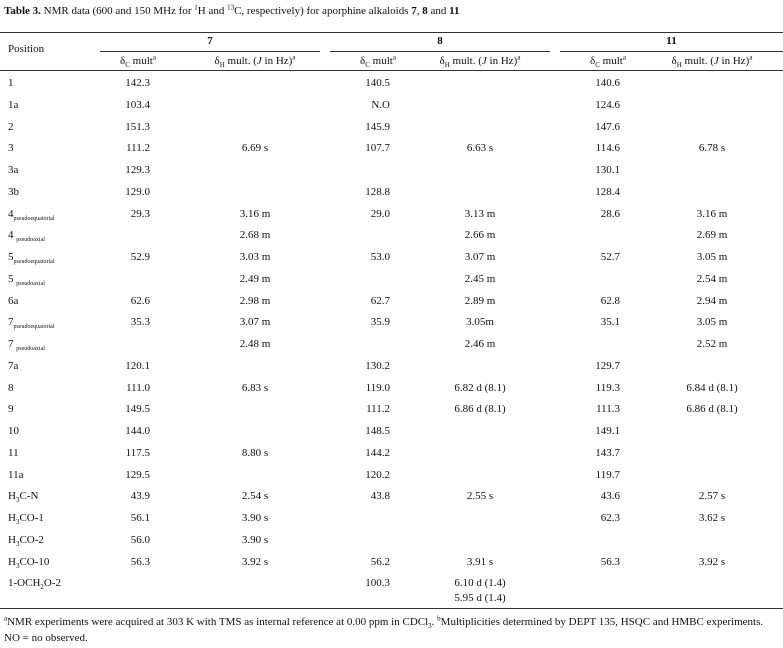 The image size is (783, 648). Describe the element at coordinates (380, 561) in the screenshot. I see `carbon-shift: 56.2` at that location.